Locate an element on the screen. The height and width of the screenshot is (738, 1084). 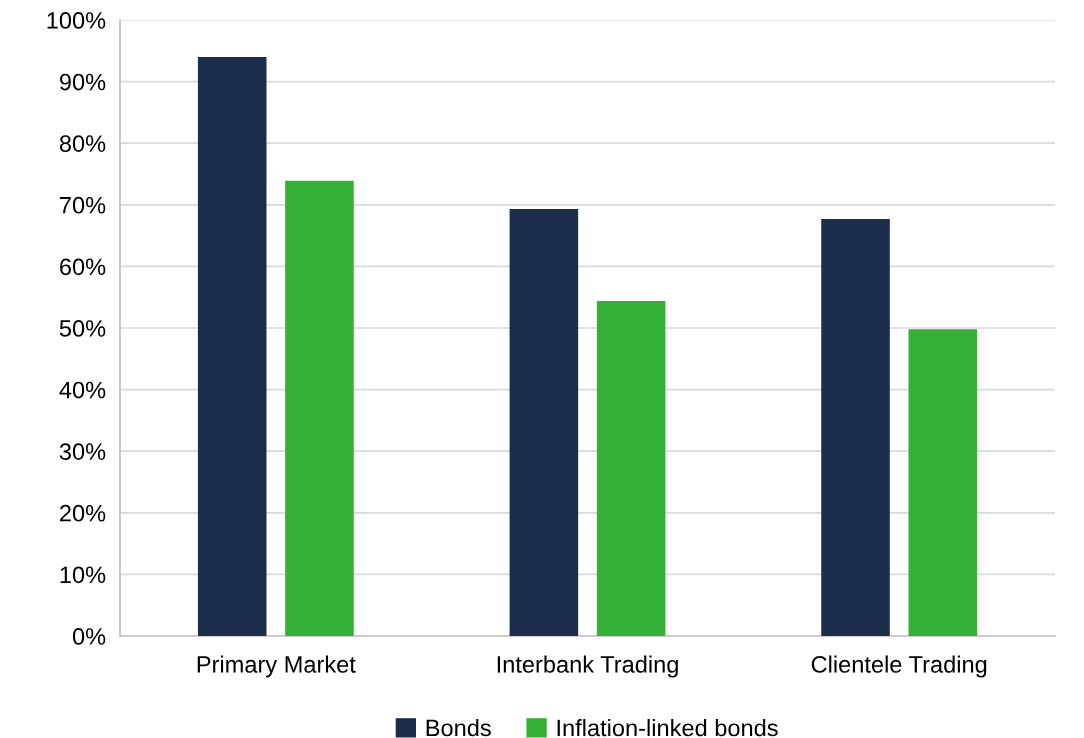
legend-label: Bonds is located at coordinates (458, 727).